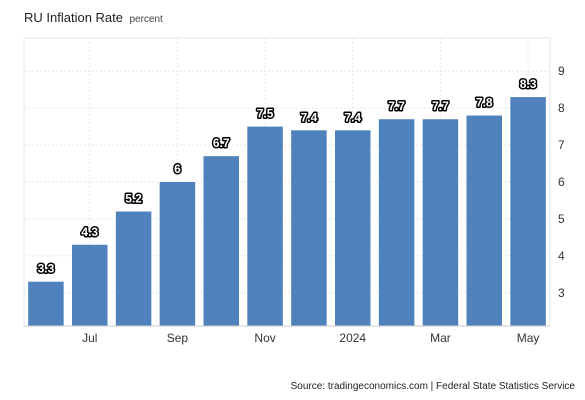 The width and height of the screenshot is (585, 400). Describe the element at coordinates (561, 219) in the screenshot. I see `y-tick-label: 5` at that location.